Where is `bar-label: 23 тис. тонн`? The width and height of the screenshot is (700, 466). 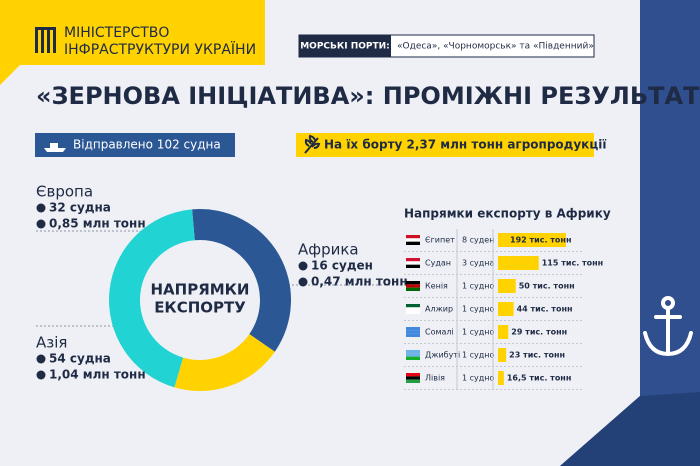
bar-label: 23 тис. тонн is located at coordinates (537, 355).